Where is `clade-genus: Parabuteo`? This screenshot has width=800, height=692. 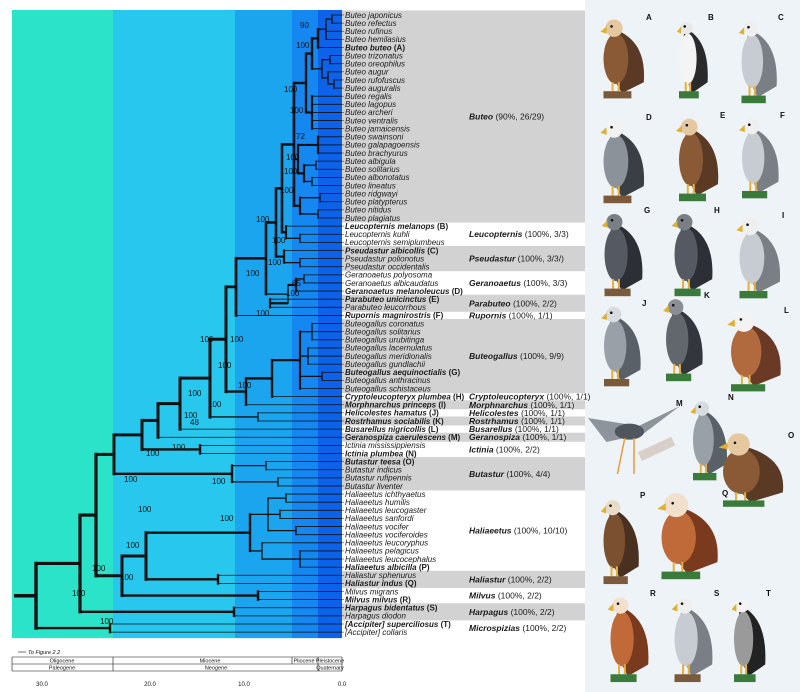
clade-genus: Parabuteo is located at coordinates (490, 303).